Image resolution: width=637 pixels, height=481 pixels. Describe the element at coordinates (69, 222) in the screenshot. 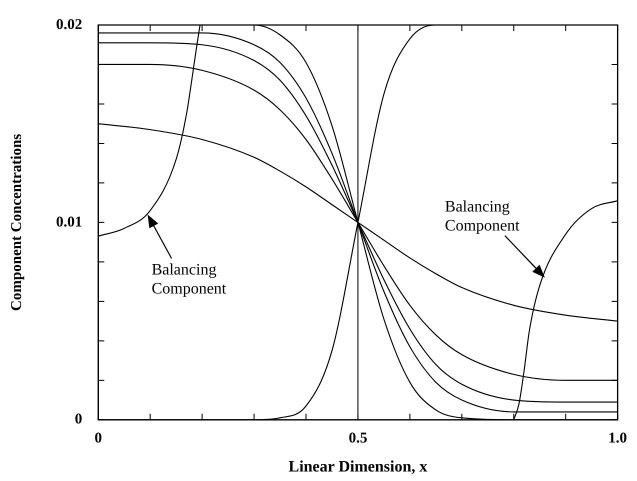

I see `y-tick-label: 0.01` at that location.